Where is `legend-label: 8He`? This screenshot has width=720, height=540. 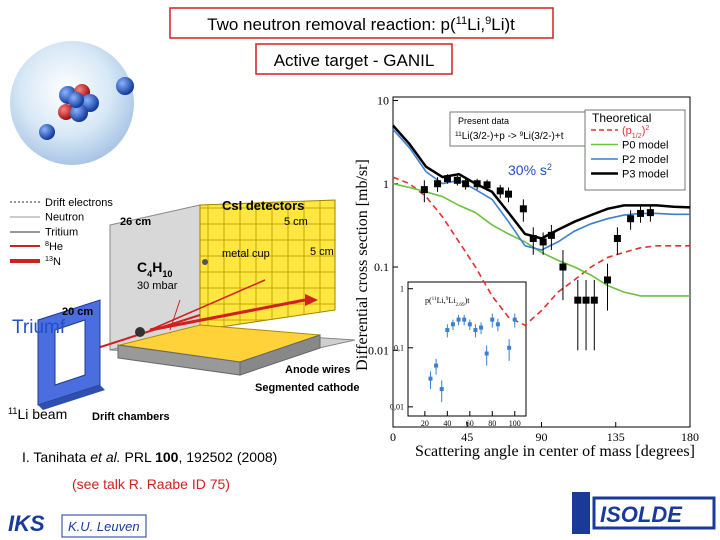
legend-label: 8He is located at coordinates (54, 246).